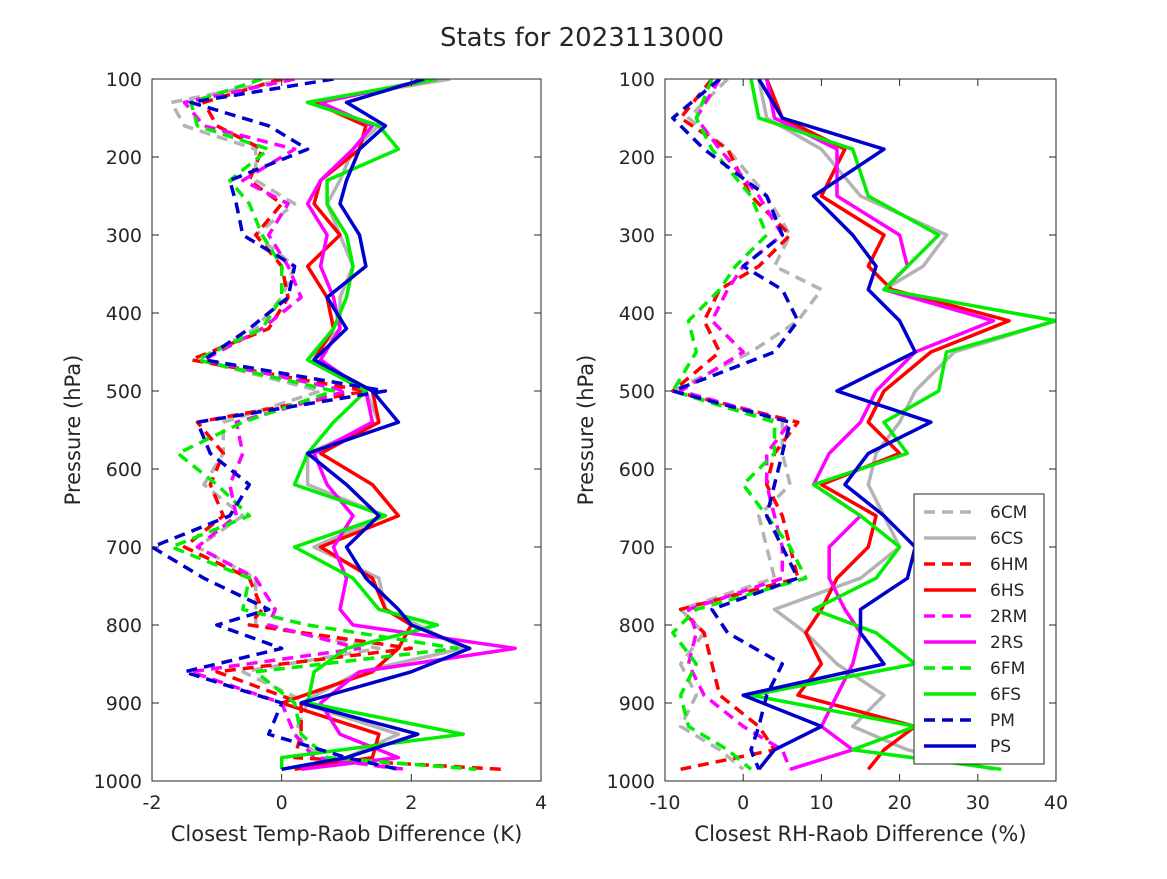  What do you see at coordinates (1000, 747) in the screenshot?
I see `legend-label-ps: PS` at bounding box center [1000, 747].